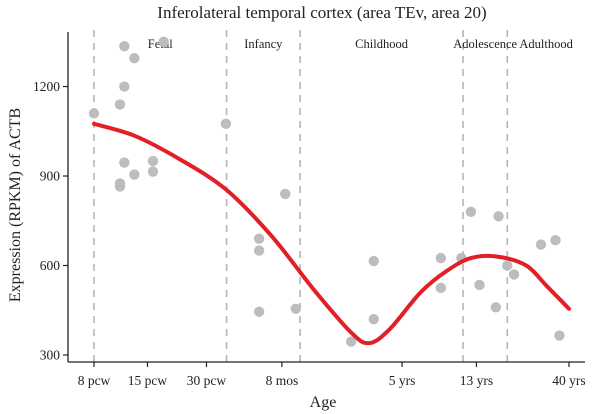  I want to click on x-tick-label: 5 yrs, so click(402, 380).